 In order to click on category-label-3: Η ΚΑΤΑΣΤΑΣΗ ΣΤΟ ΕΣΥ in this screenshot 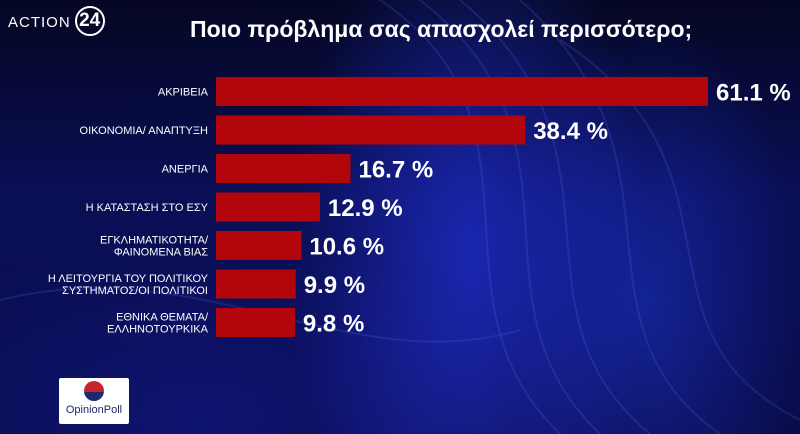, I will do `click(147, 208)`.